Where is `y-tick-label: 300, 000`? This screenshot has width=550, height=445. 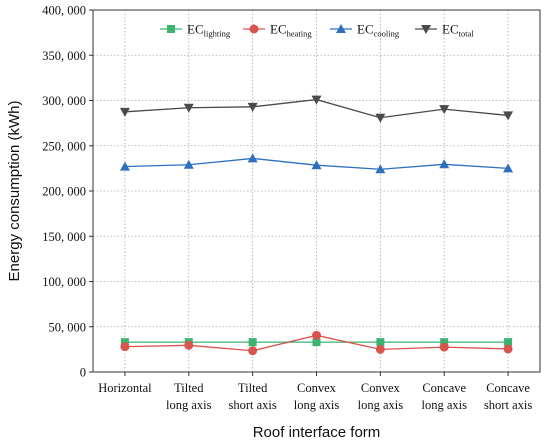
y-tick-label: 300, 000 is located at coordinates (64, 101).